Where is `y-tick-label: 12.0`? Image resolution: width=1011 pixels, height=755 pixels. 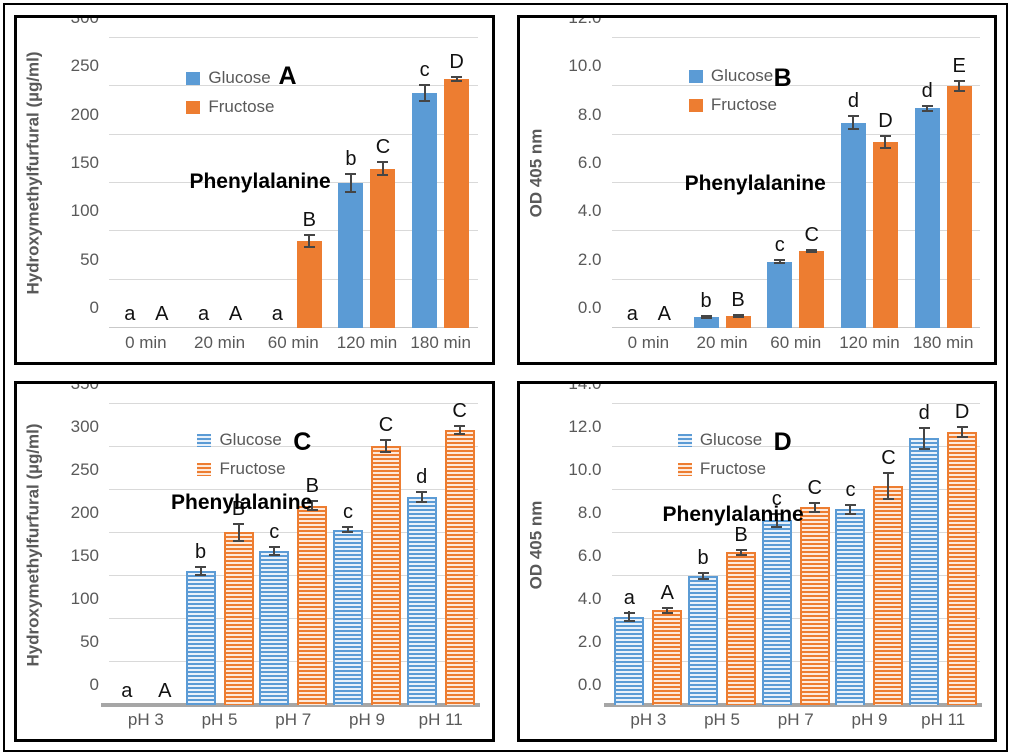 y-tick-label: 12.0 is located at coordinates (585, 21).